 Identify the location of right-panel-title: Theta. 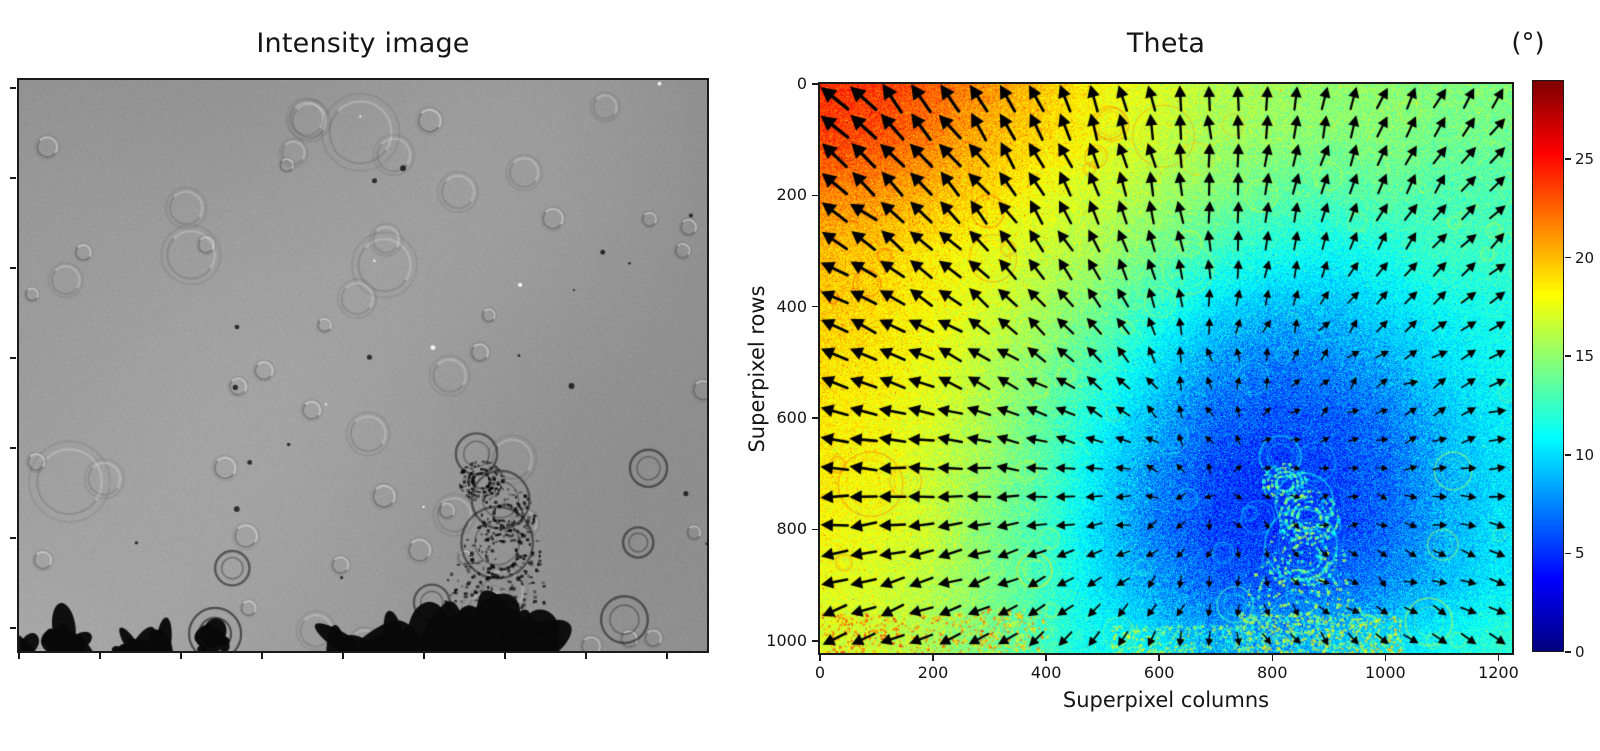
(1166, 43).